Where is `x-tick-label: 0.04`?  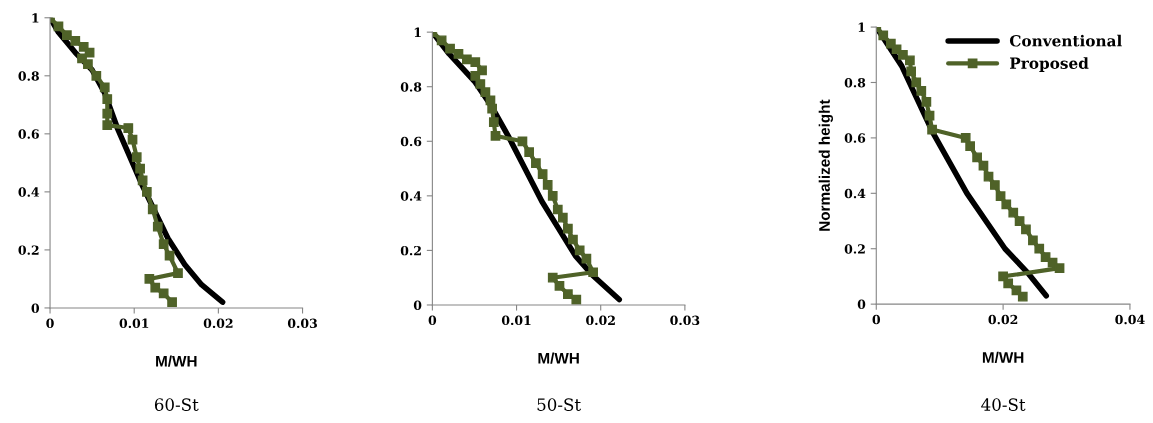
x-tick-label: 0.04 is located at coordinates (1130, 319).